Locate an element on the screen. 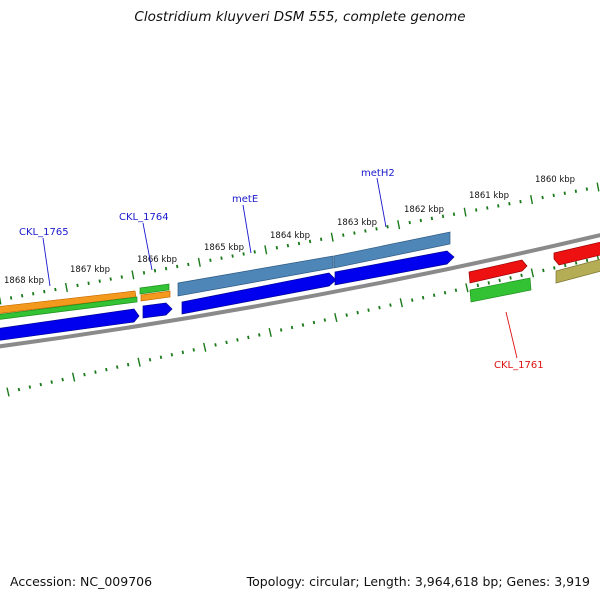  leader-ckl1765 is located at coordinates (46, 262).